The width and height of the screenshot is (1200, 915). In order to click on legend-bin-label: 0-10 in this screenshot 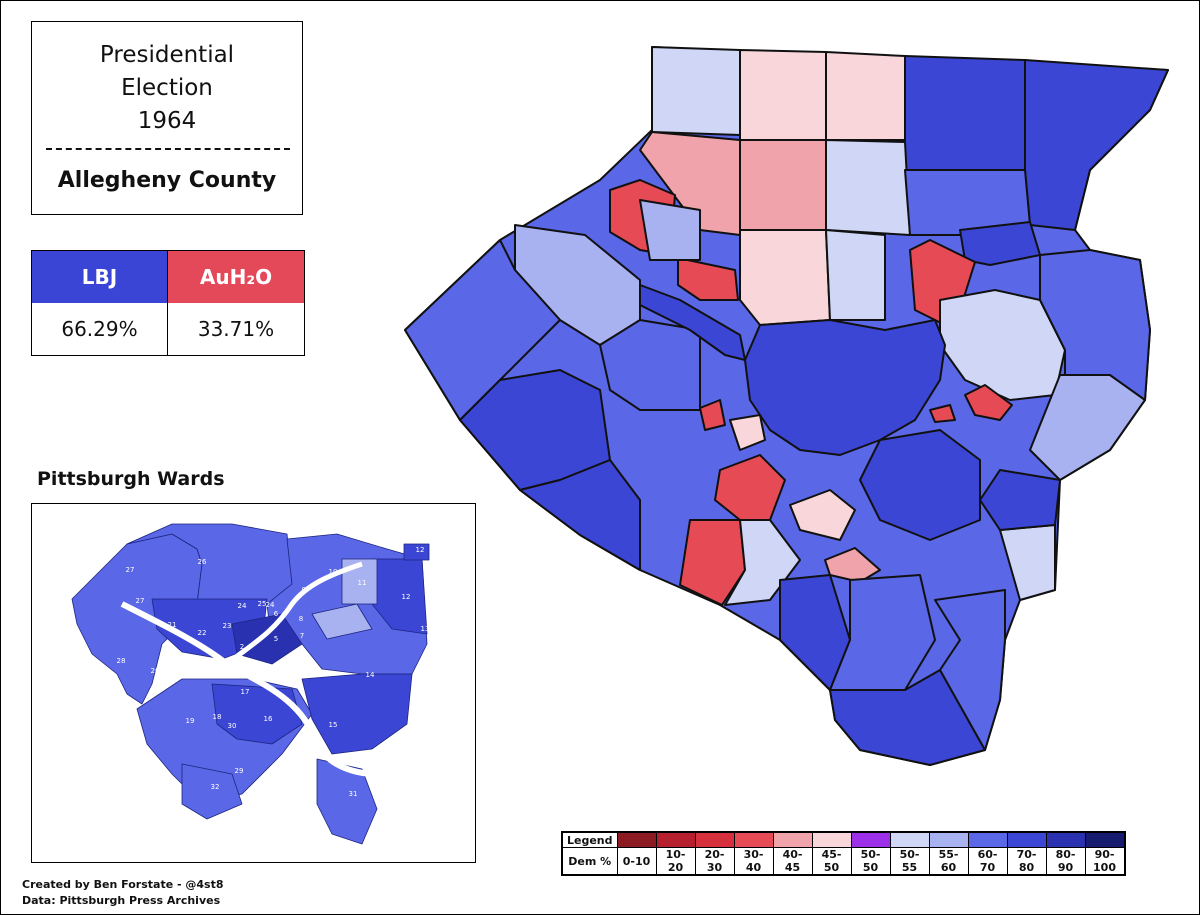, I will do `click(636, 861)`.